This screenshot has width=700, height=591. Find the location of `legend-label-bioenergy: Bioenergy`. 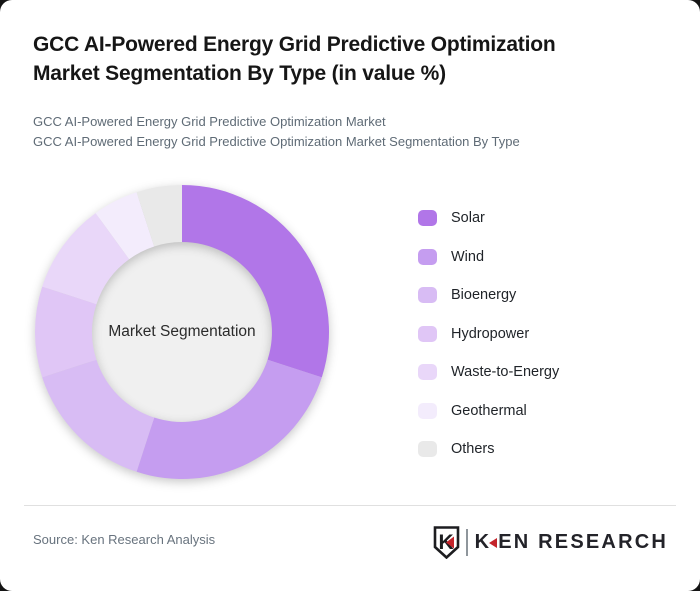

legend-label-bioenergy: Bioenergy is located at coordinates (484, 295).